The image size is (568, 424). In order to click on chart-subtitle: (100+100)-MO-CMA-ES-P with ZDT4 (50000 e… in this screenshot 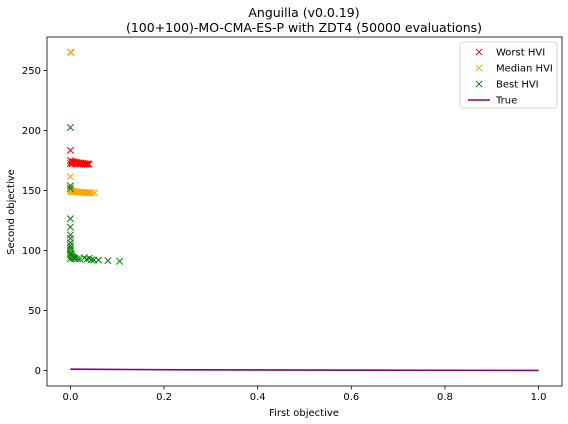, I will do `click(304, 27)`.